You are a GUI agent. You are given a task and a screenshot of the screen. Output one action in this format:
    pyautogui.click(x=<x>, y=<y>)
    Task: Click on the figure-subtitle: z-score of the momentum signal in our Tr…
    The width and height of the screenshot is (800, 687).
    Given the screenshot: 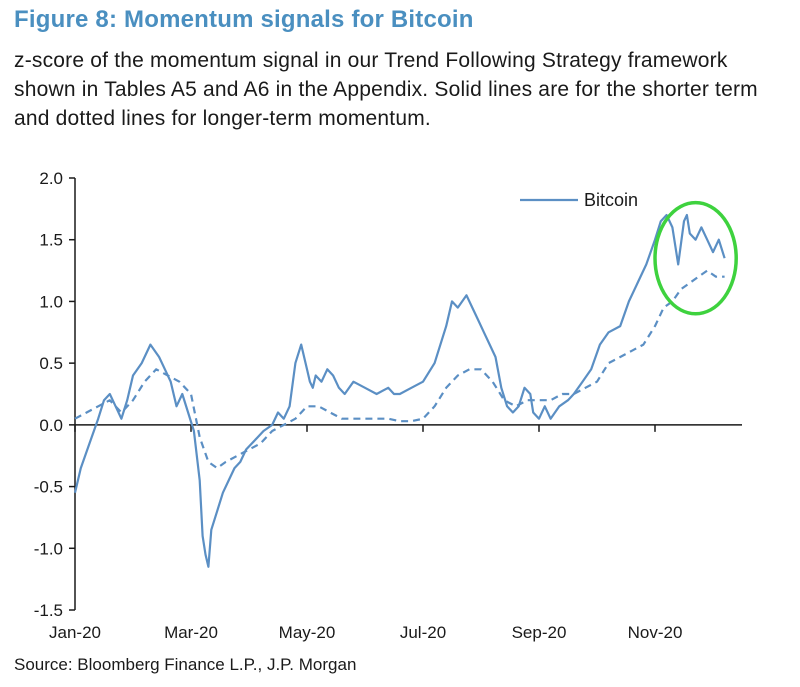 What is the action you would take?
    pyautogui.click(x=386, y=89)
    